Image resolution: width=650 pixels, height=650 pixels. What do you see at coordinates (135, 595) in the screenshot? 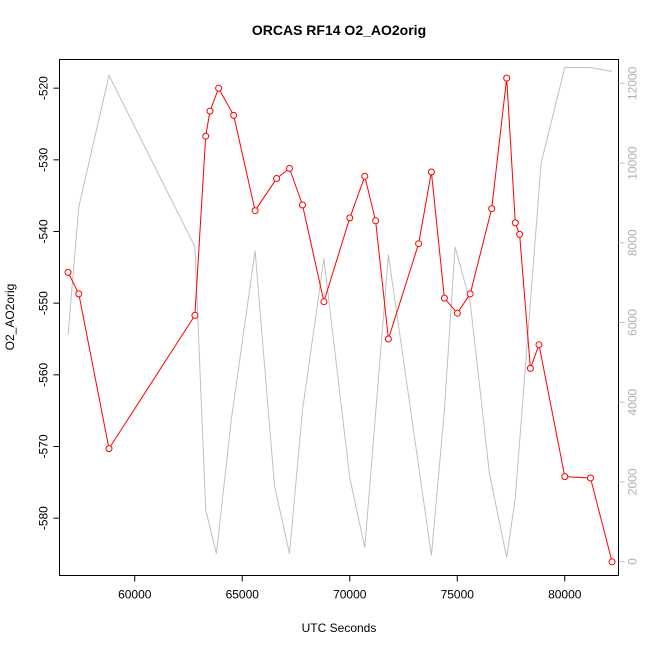
I see `x-tick-label: 60000` at bounding box center [135, 595].